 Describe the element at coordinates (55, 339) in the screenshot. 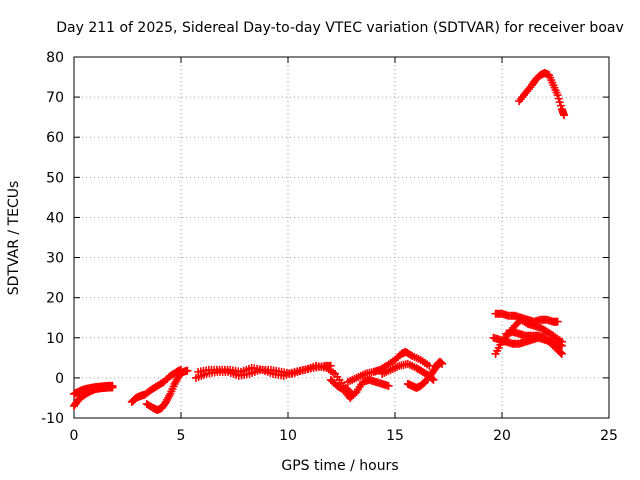

I see `y-tick-label: 10` at that location.